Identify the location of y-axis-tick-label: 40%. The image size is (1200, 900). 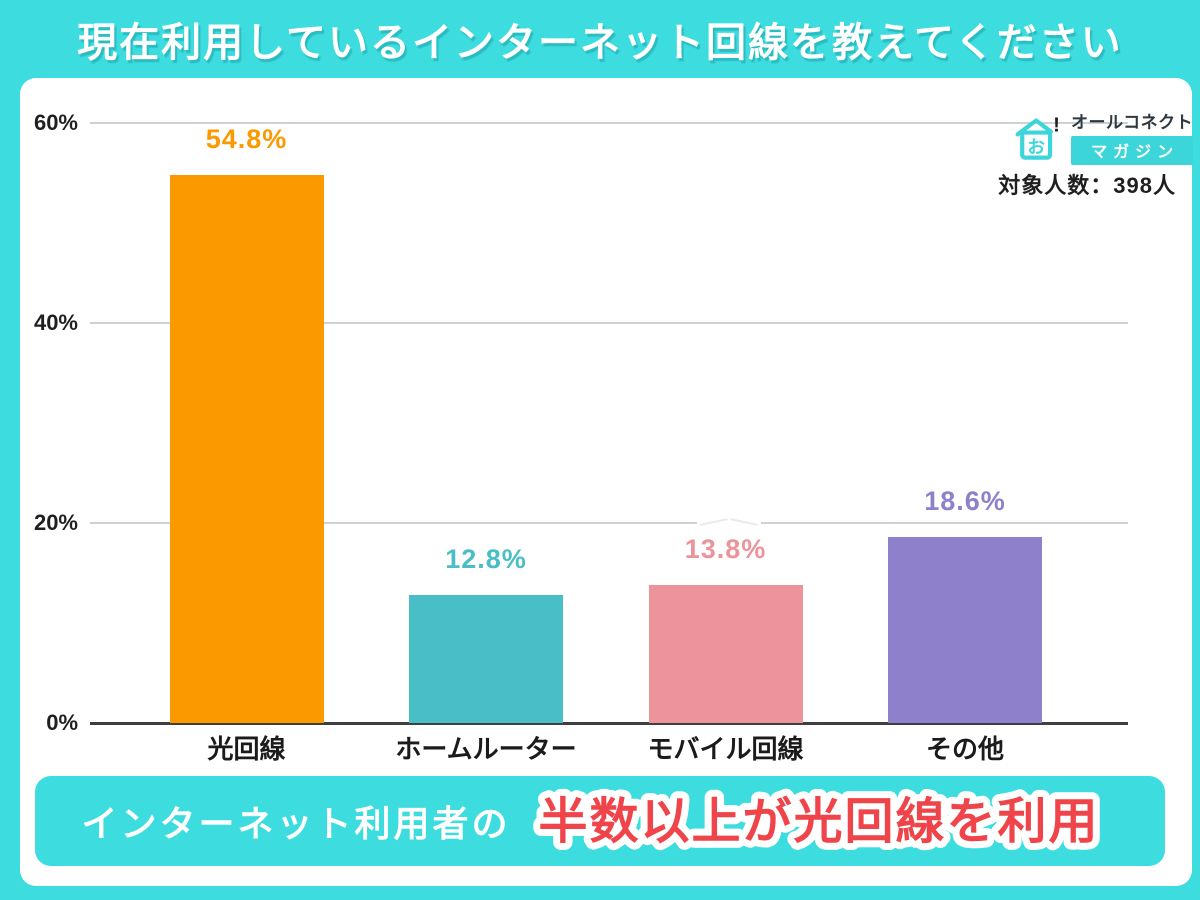
(55, 322).